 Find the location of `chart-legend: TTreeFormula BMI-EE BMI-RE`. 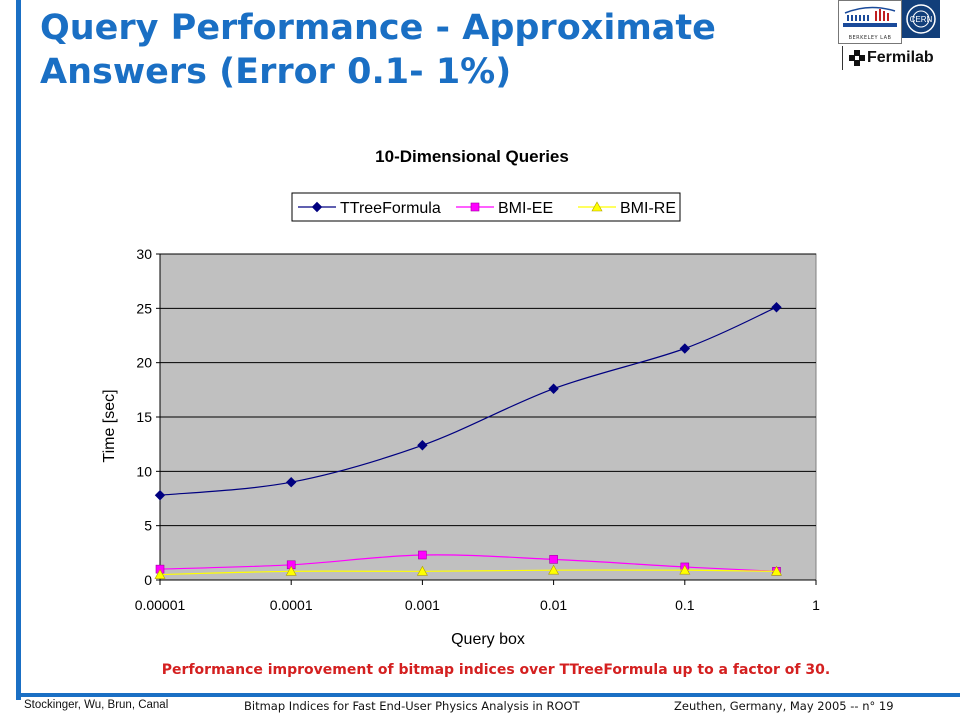

chart-legend: TTreeFormula BMI-EE BMI-RE is located at coordinates (486, 207).